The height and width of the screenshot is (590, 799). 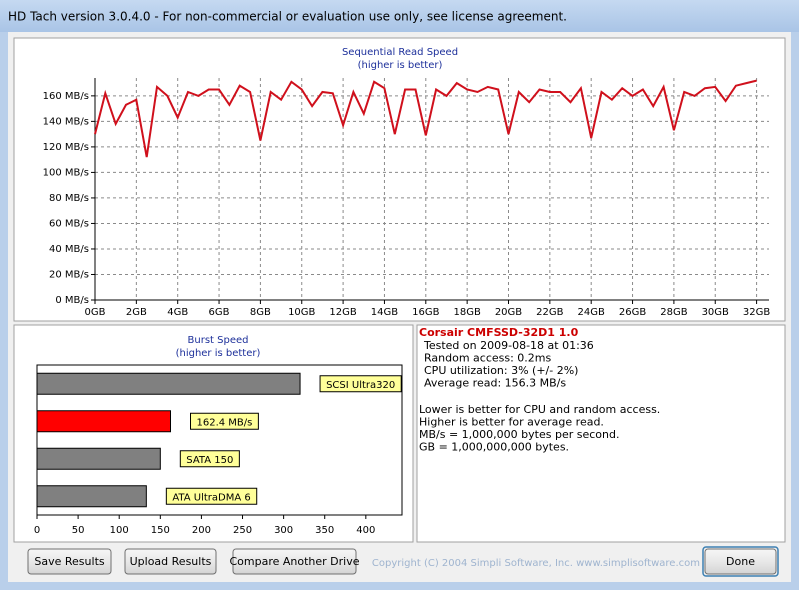 I want to click on info-detail: Random access: 0.2ms, so click(x=488, y=358).